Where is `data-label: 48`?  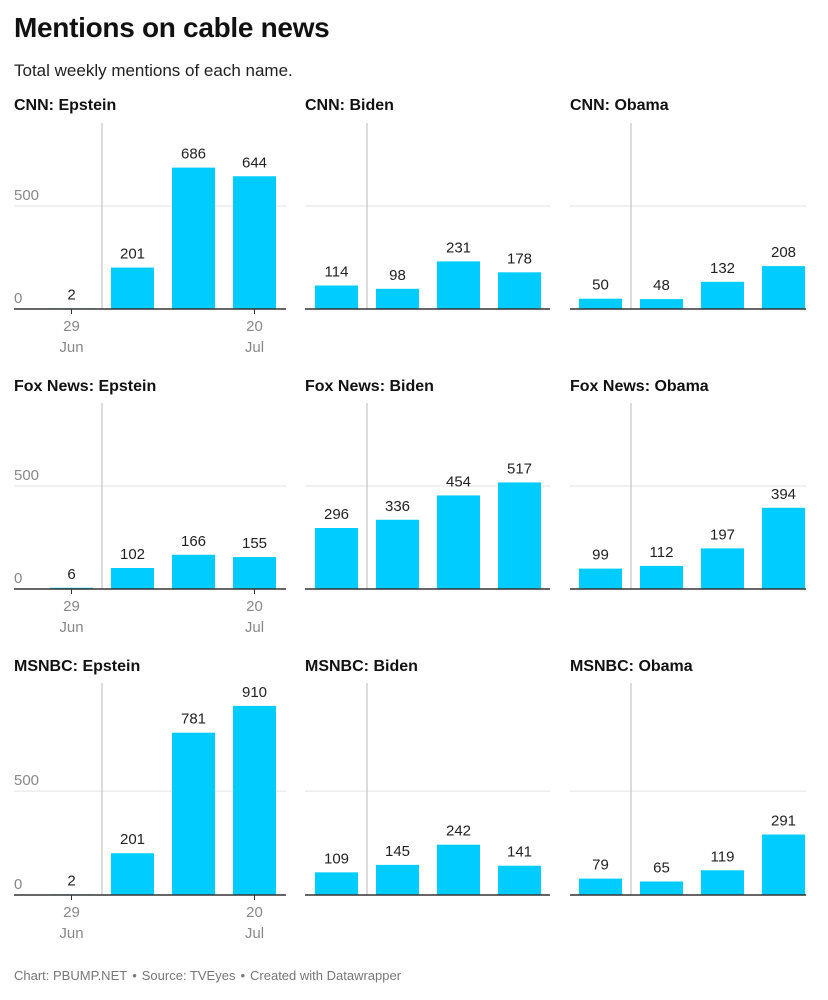
data-label: 48 is located at coordinates (661, 285).